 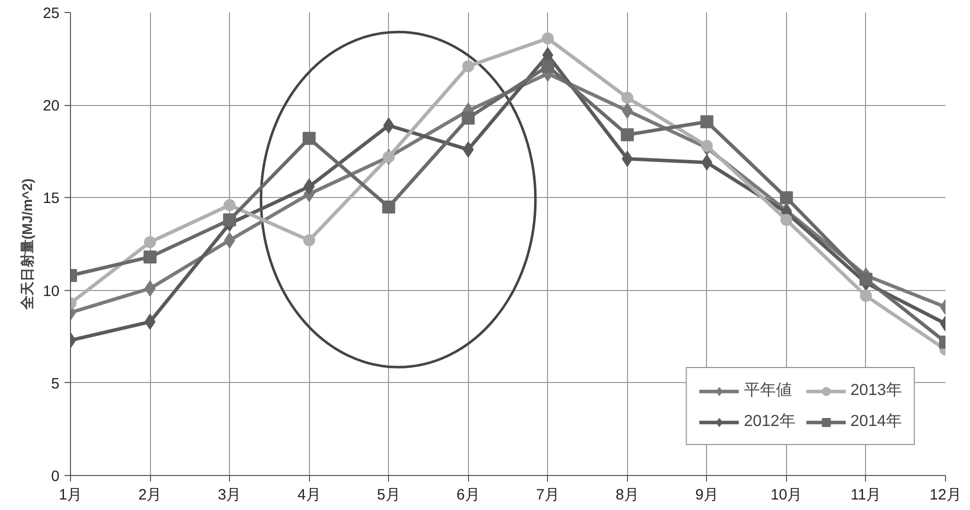 What do you see at coordinates (55, 383) in the screenshot?
I see `y-tick-label: 5` at bounding box center [55, 383].